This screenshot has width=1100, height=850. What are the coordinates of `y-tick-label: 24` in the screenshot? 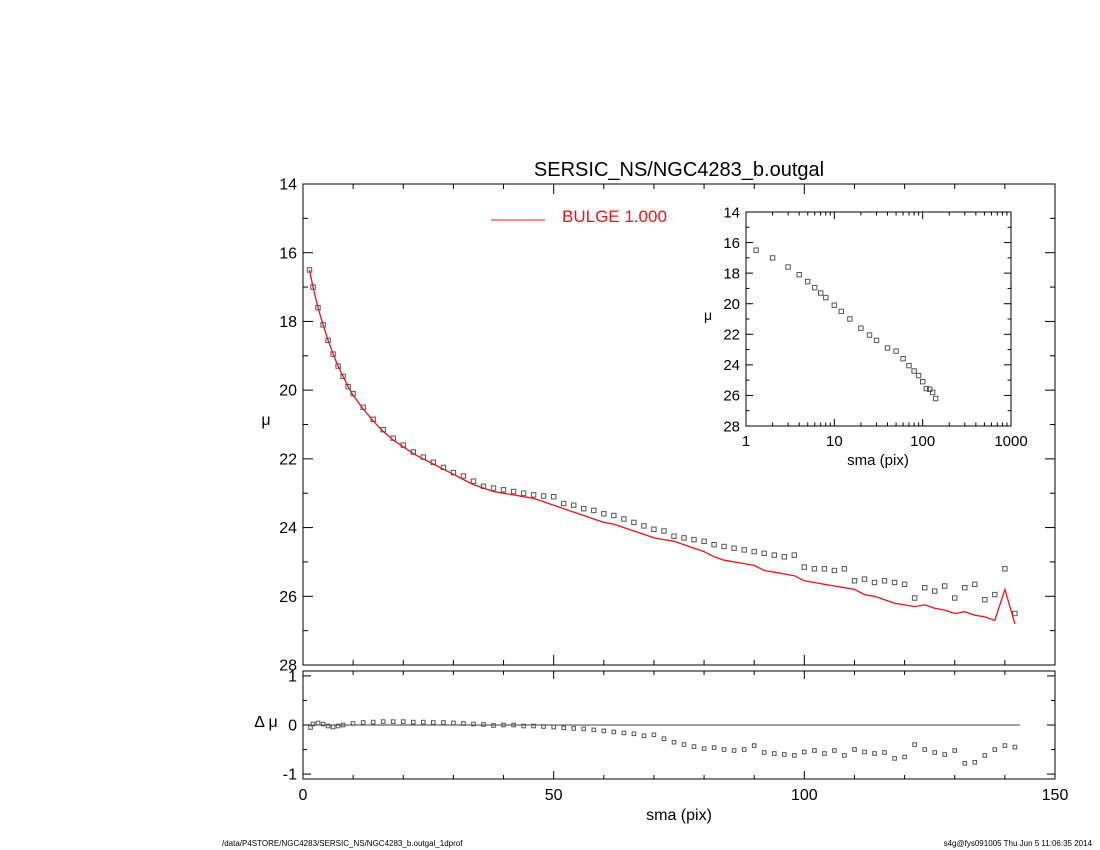 It's located at (288, 528).